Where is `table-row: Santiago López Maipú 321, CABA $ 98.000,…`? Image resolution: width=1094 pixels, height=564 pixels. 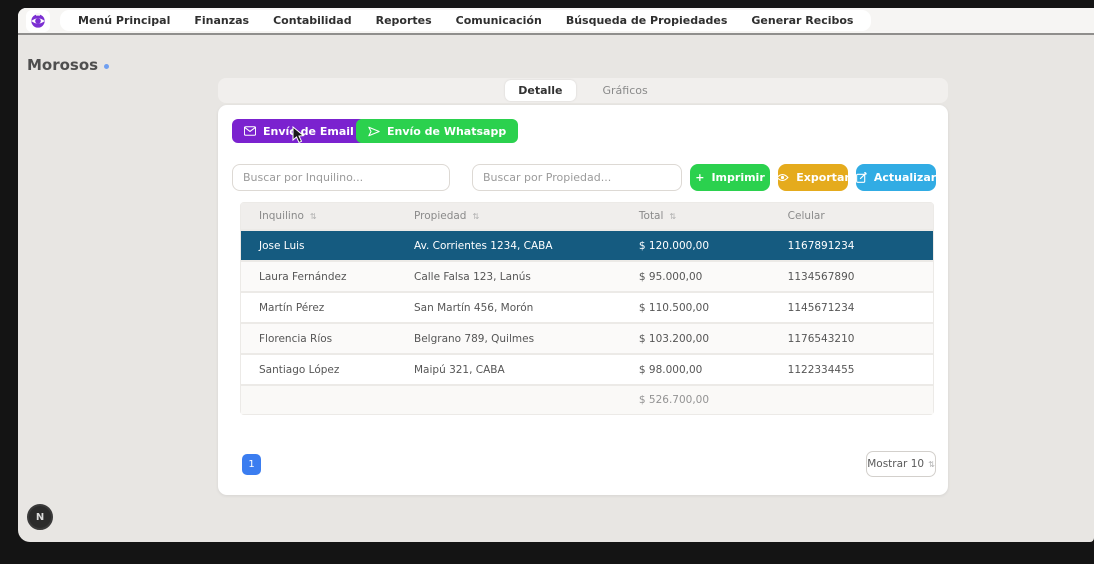 table-row: Santiago López Maipú 321, CABA $ 98.000,… is located at coordinates (587, 368).